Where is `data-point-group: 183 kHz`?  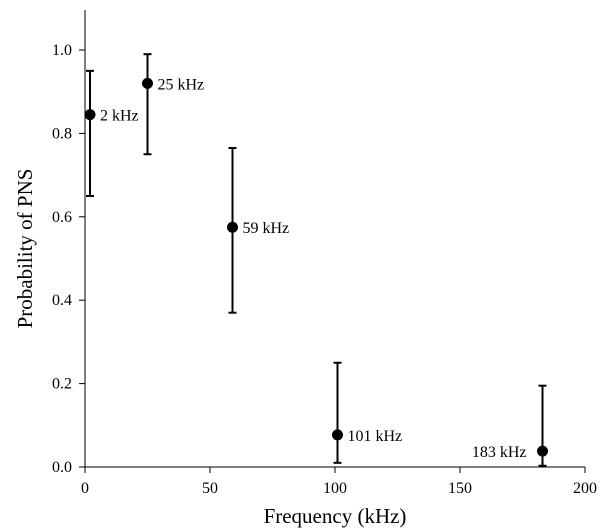
data-point-group: 183 kHz is located at coordinates (510, 425).